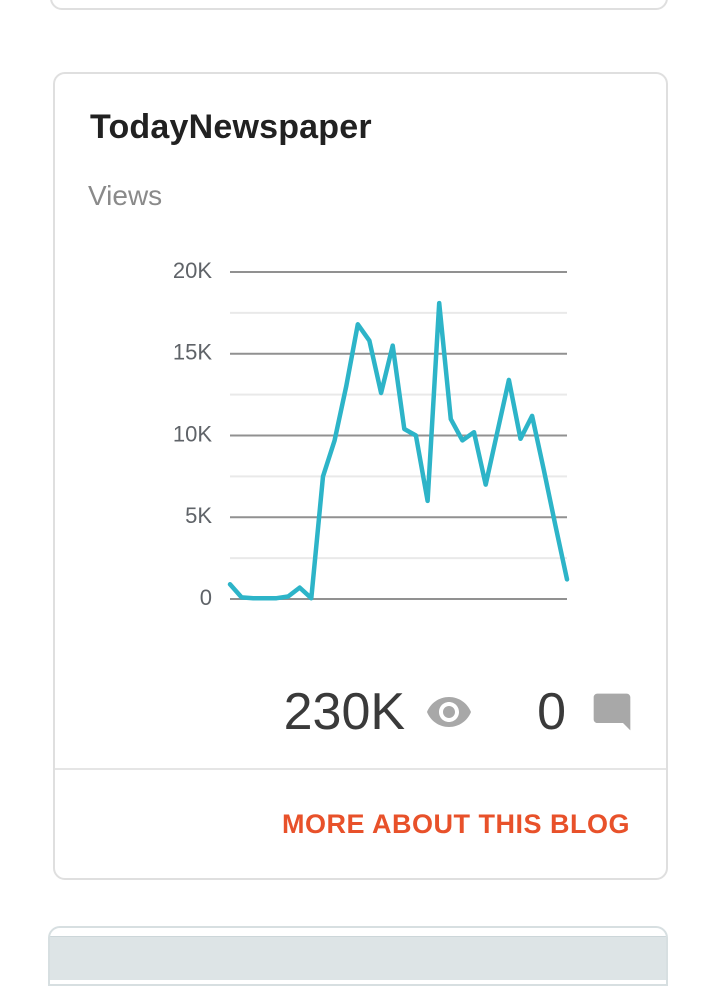 Image resolution: width=720 pixels, height=986 pixels. What do you see at coordinates (551, 712) in the screenshot?
I see `comments-count: 0` at bounding box center [551, 712].